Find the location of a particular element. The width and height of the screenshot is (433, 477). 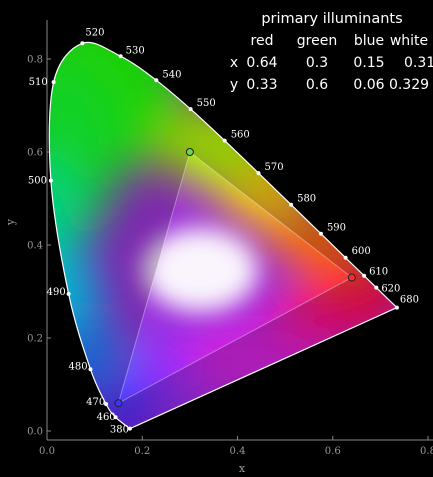

wavelength-label: 530 is located at coordinates (135, 50).